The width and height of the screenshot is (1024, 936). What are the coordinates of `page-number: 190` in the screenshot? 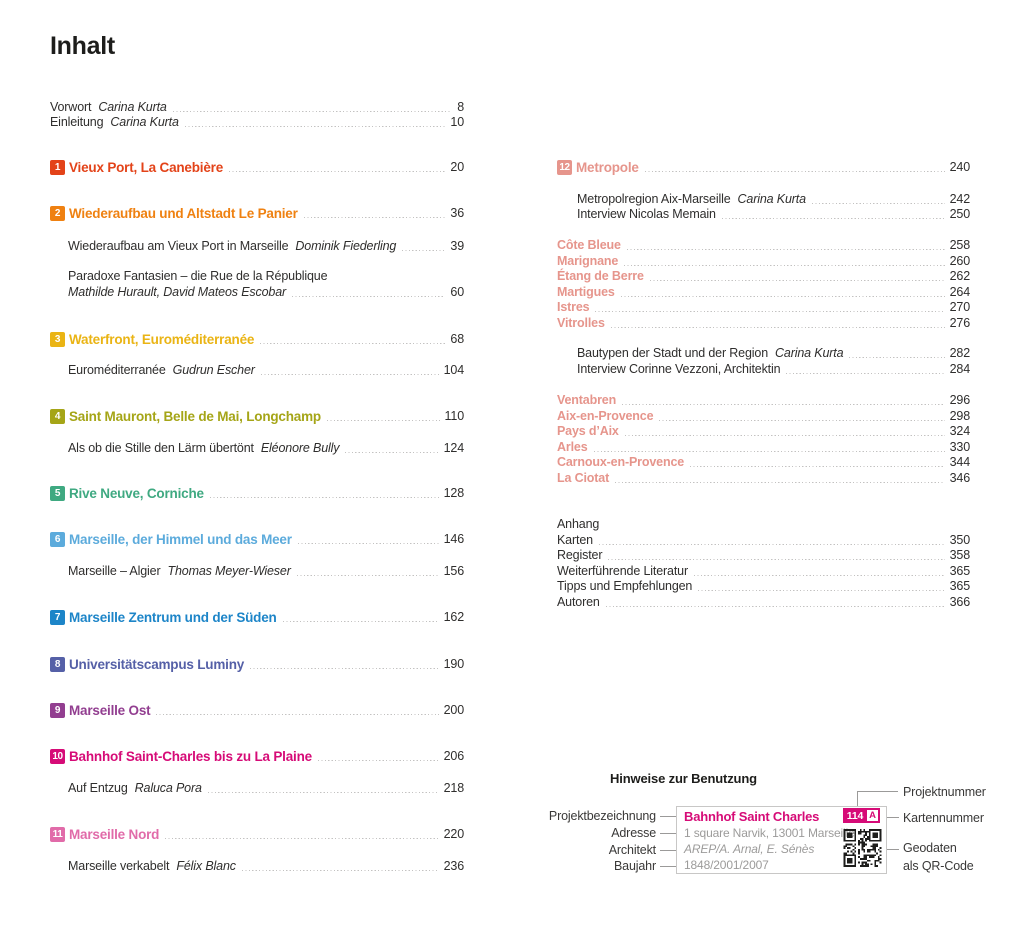 It's located at (453, 664).